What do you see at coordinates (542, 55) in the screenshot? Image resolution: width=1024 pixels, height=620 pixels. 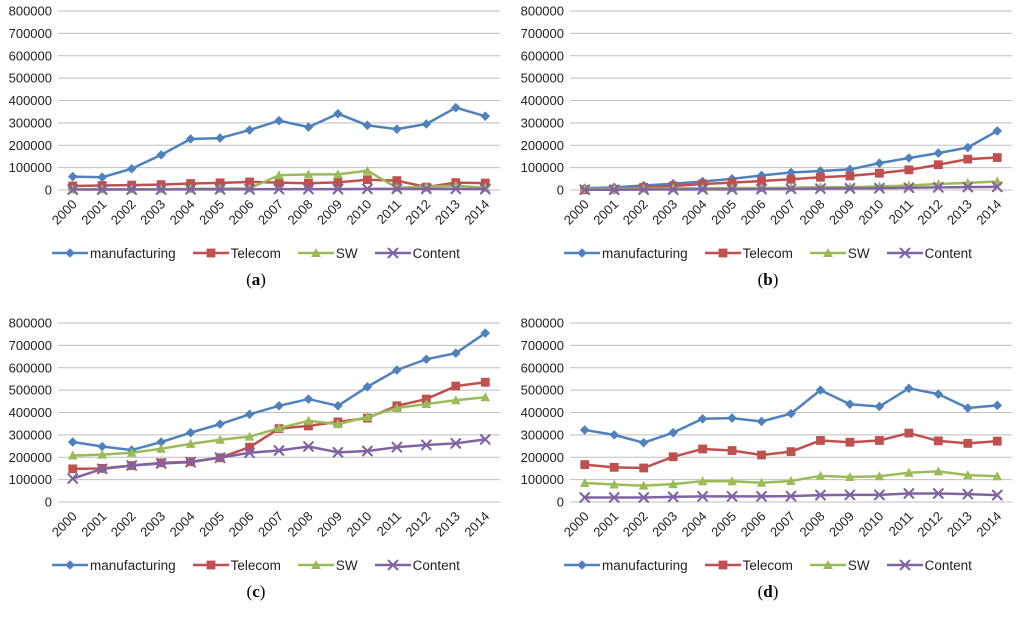 I see `y-tick-label: 600000` at bounding box center [542, 55].